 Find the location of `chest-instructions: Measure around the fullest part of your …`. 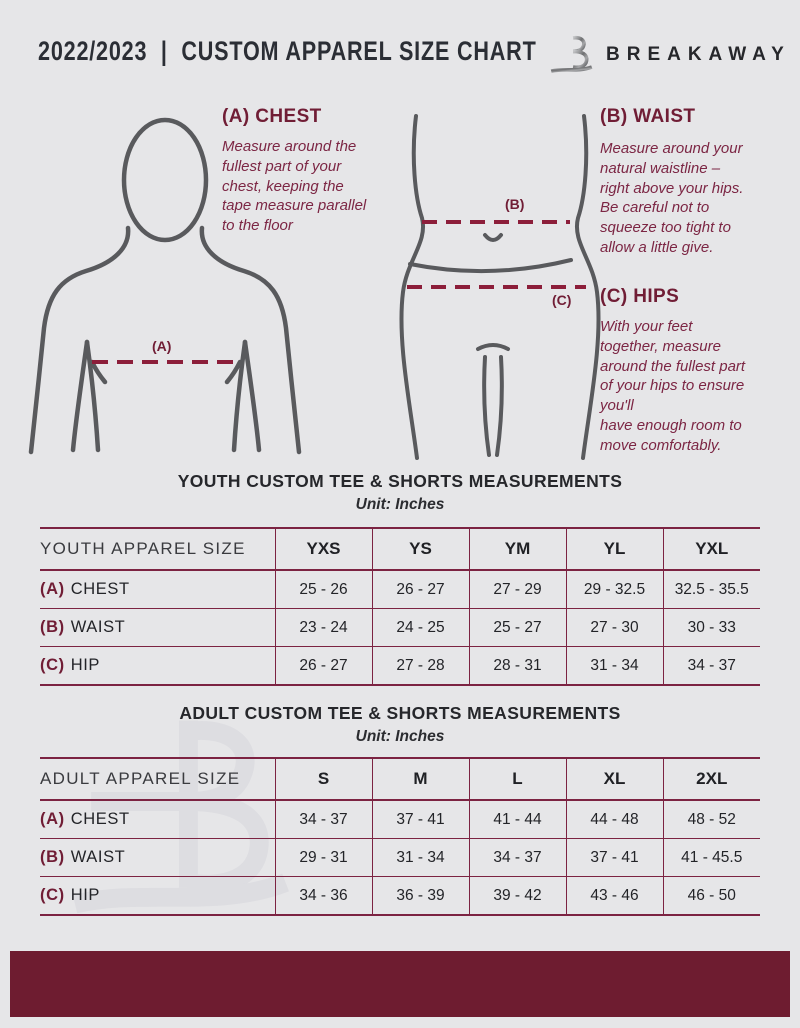

chest-instructions: Measure around the fullest part of your … is located at coordinates (294, 186).